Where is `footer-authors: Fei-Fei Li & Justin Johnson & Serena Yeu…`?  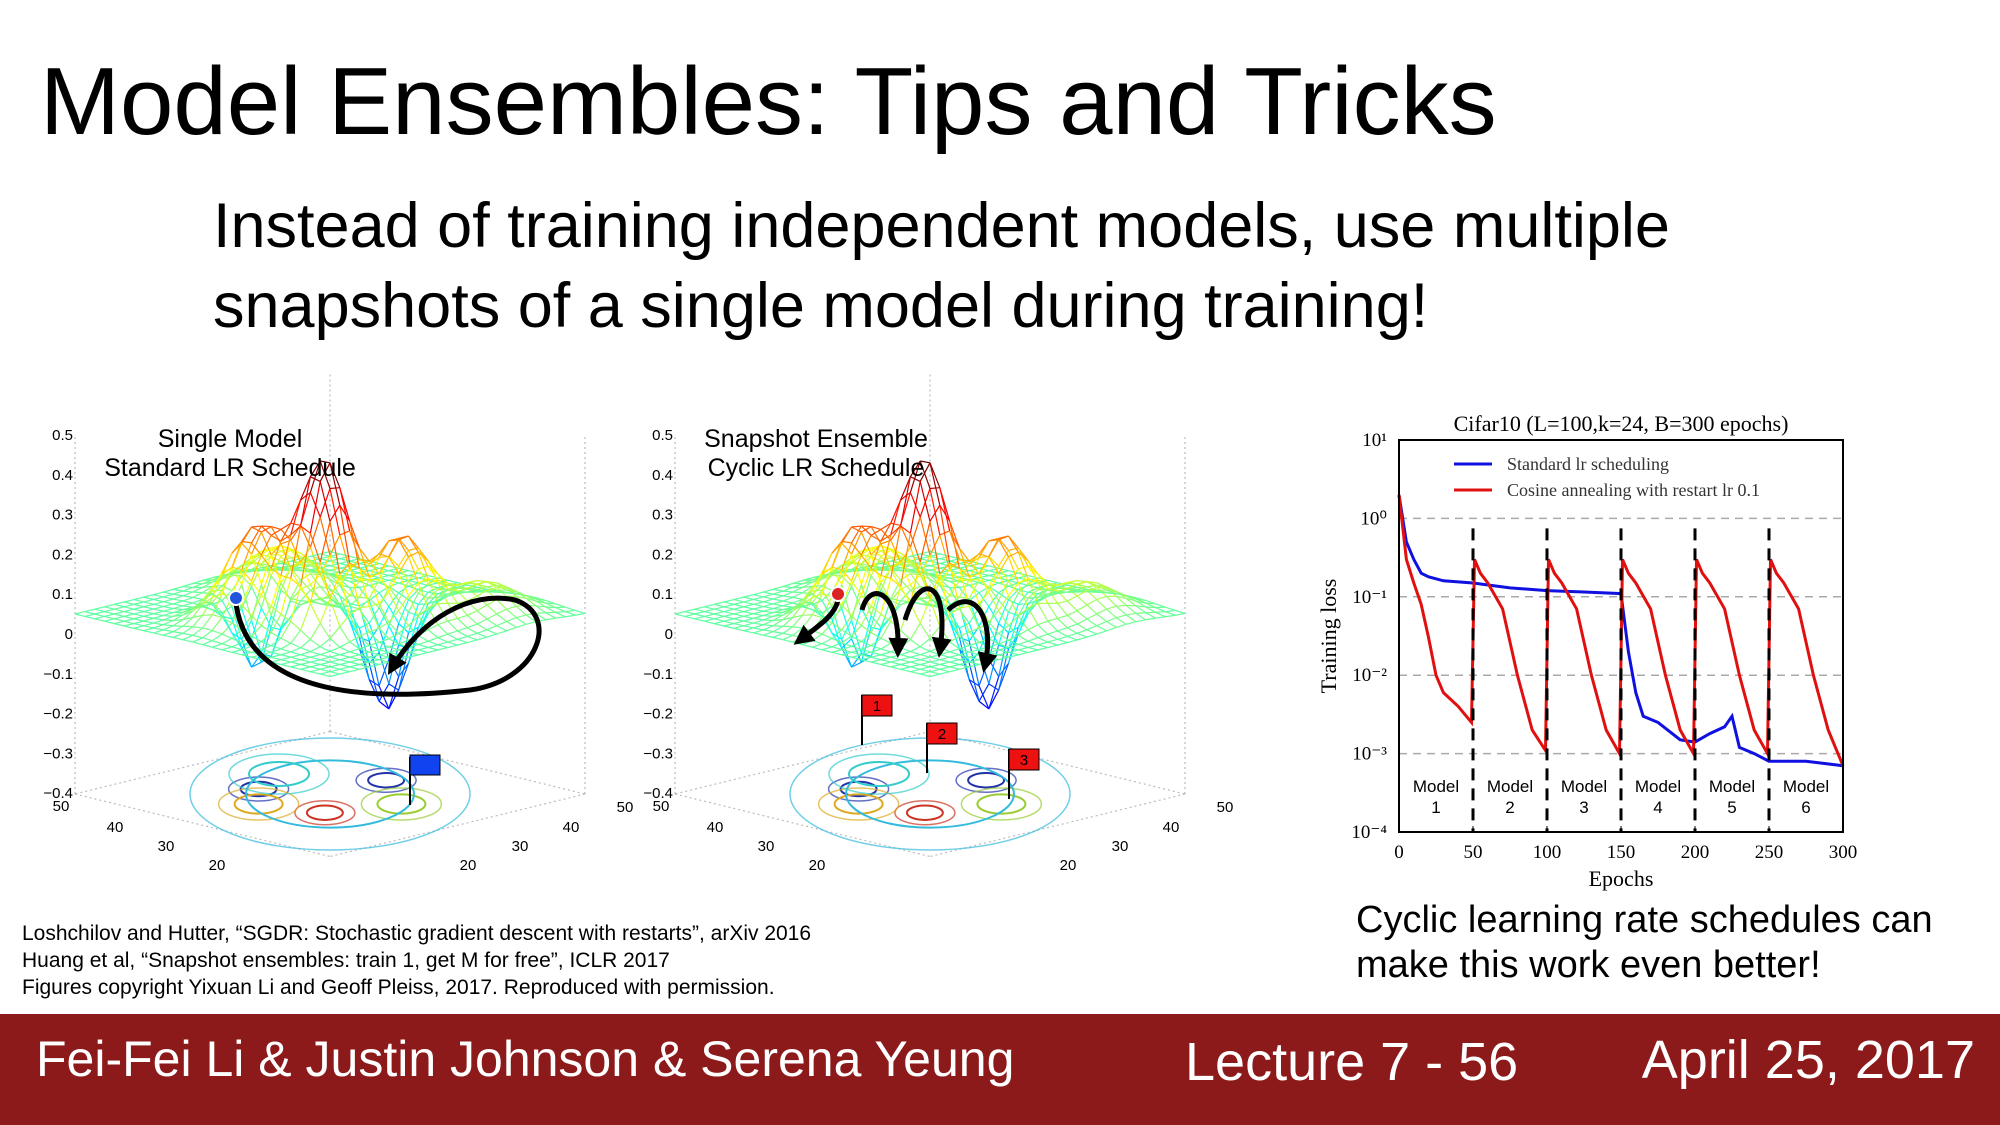
footer-authors: Fei-Fei Li & Justin Johnson & Serena Yeu… is located at coordinates (525, 1059).